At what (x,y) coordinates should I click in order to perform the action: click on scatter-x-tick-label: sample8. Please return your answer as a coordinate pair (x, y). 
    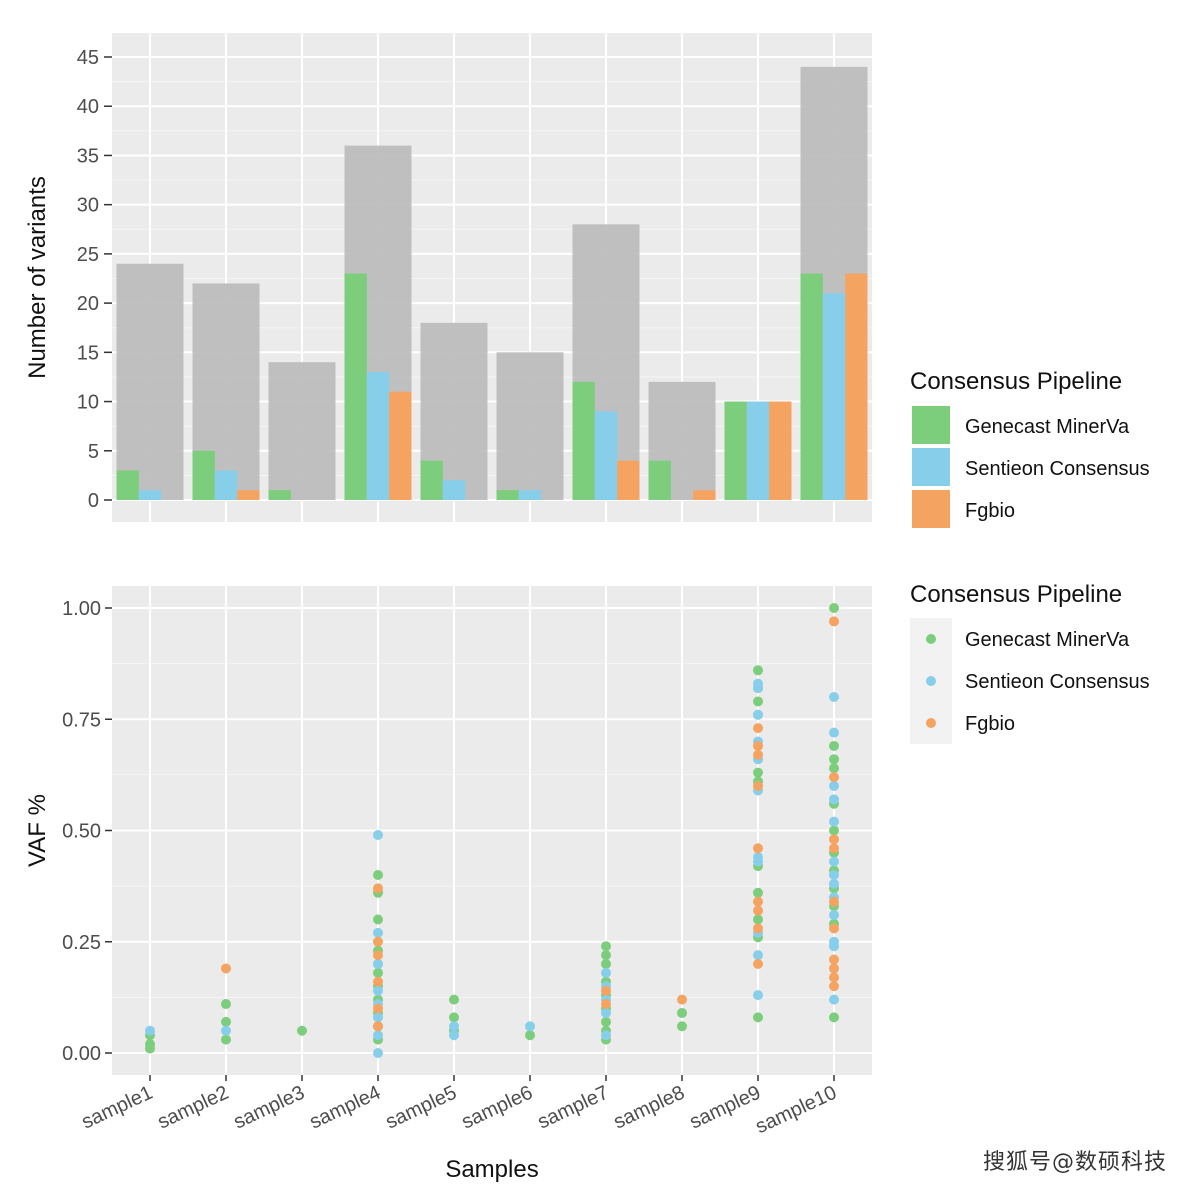
    Looking at the image, I should click on (649, 1108).